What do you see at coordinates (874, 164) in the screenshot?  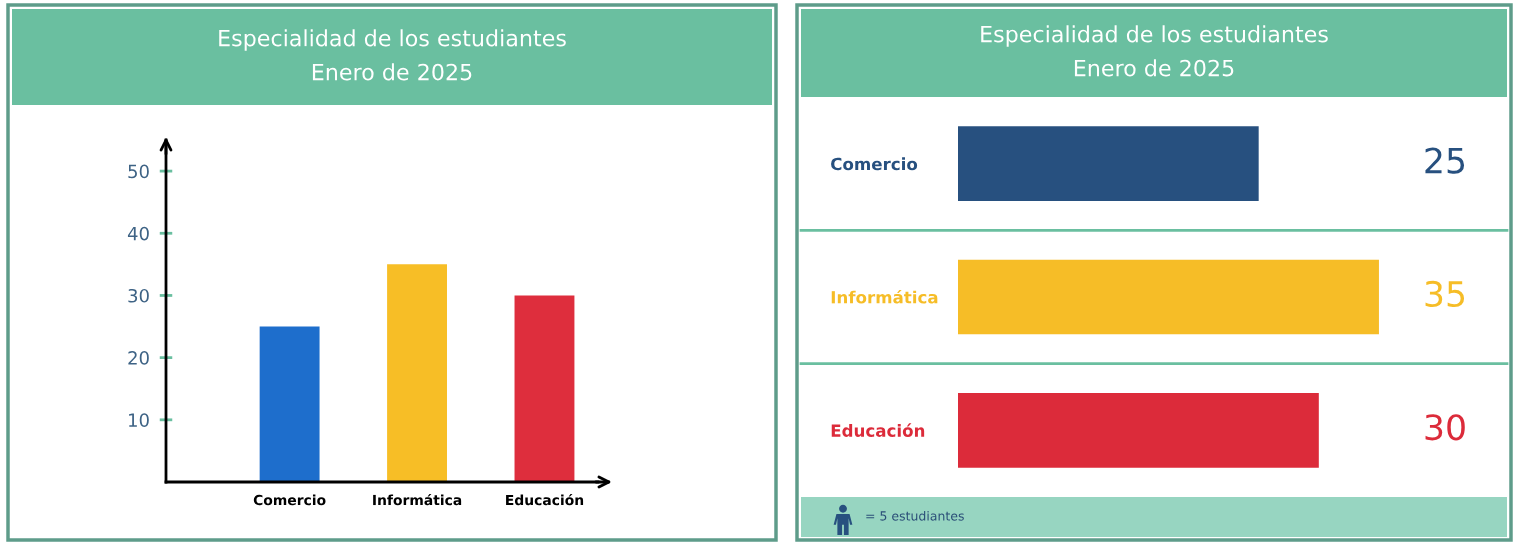 I see `y-tick-label: Comercio` at bounding box center [874, 164].